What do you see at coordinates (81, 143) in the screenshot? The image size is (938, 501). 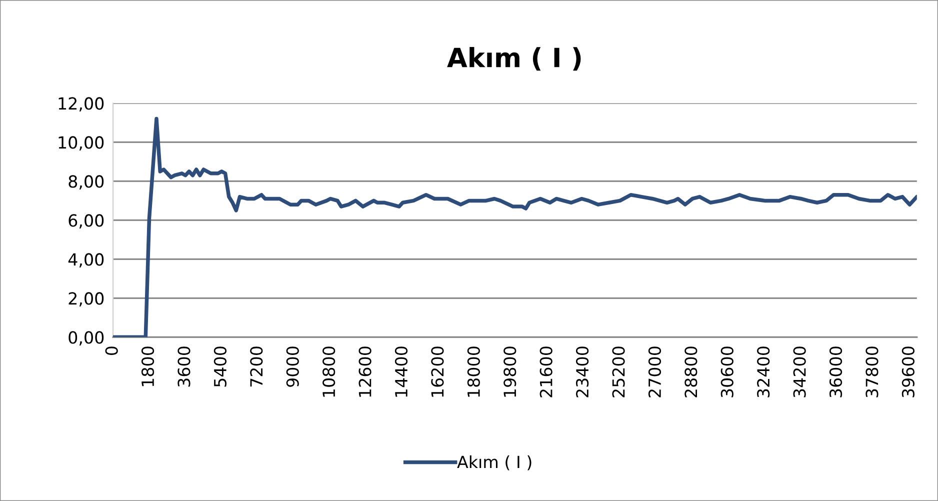 I see `y-tick-label: 10,00` at bounding box center [81, 143].